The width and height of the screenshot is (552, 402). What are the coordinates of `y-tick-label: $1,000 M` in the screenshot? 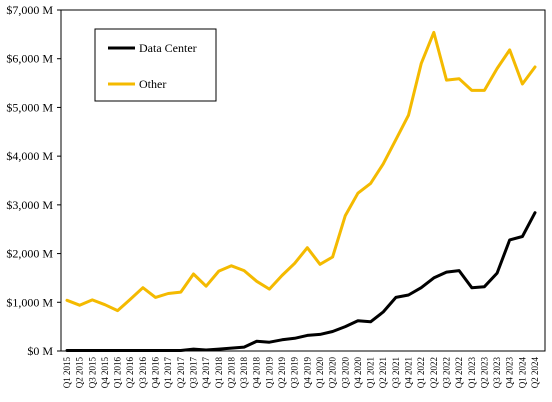 It's located at (29, 302).